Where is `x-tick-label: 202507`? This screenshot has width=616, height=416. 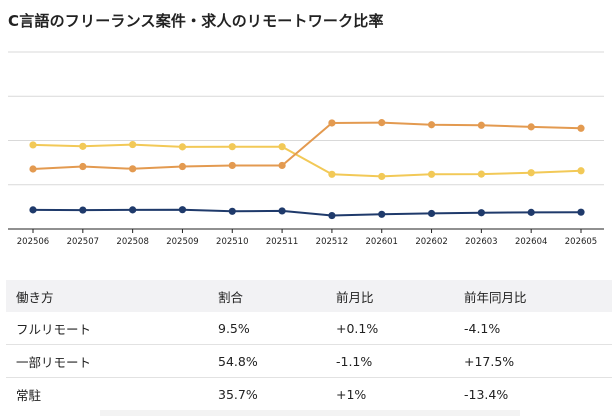
x-tick-label: 202507 is located at coordinates (83, 242).